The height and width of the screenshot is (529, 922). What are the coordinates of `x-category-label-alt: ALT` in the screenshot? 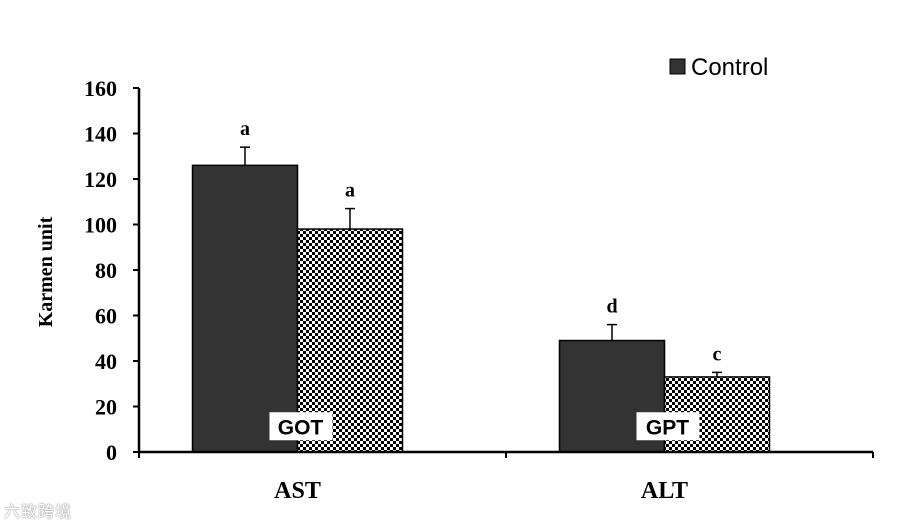 It's located at (664, 491).